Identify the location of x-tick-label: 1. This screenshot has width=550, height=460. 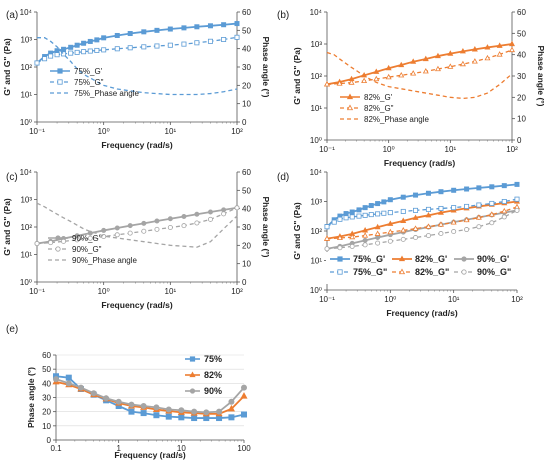
(118, 448).